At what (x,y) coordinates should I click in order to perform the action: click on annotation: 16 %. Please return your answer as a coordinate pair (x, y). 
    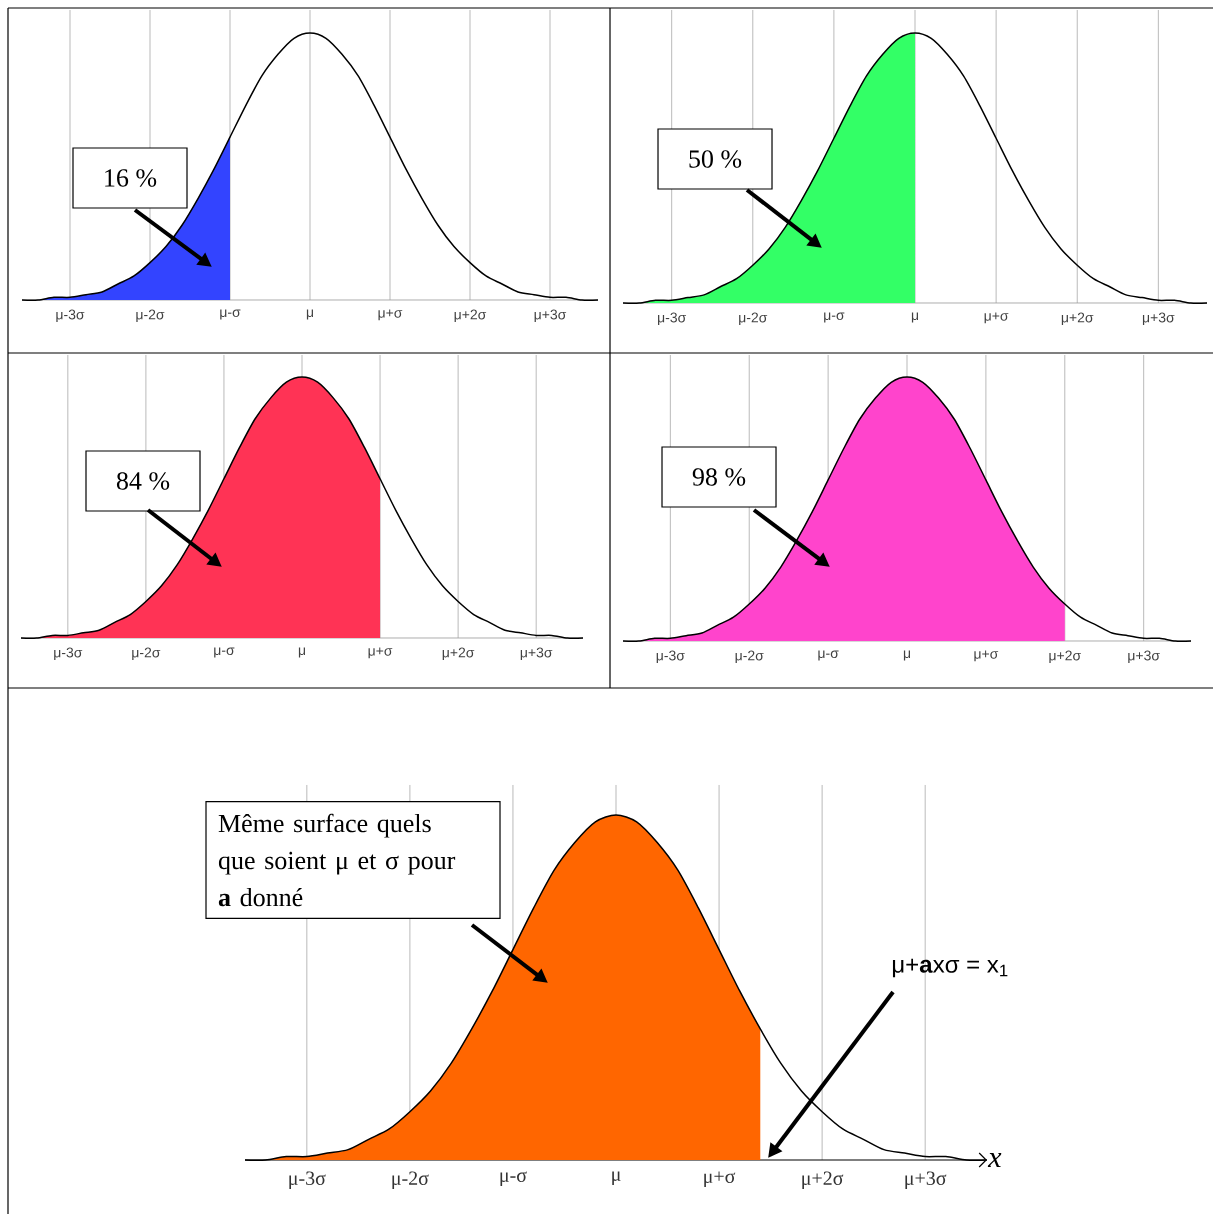
    Looking at the image, I should click on (131, 178).